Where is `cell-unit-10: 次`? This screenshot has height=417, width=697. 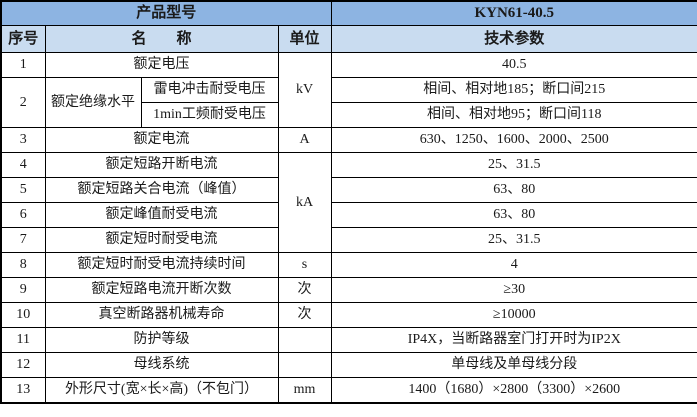
cell-unit-10: 次 is located at coordinates (304, 315).